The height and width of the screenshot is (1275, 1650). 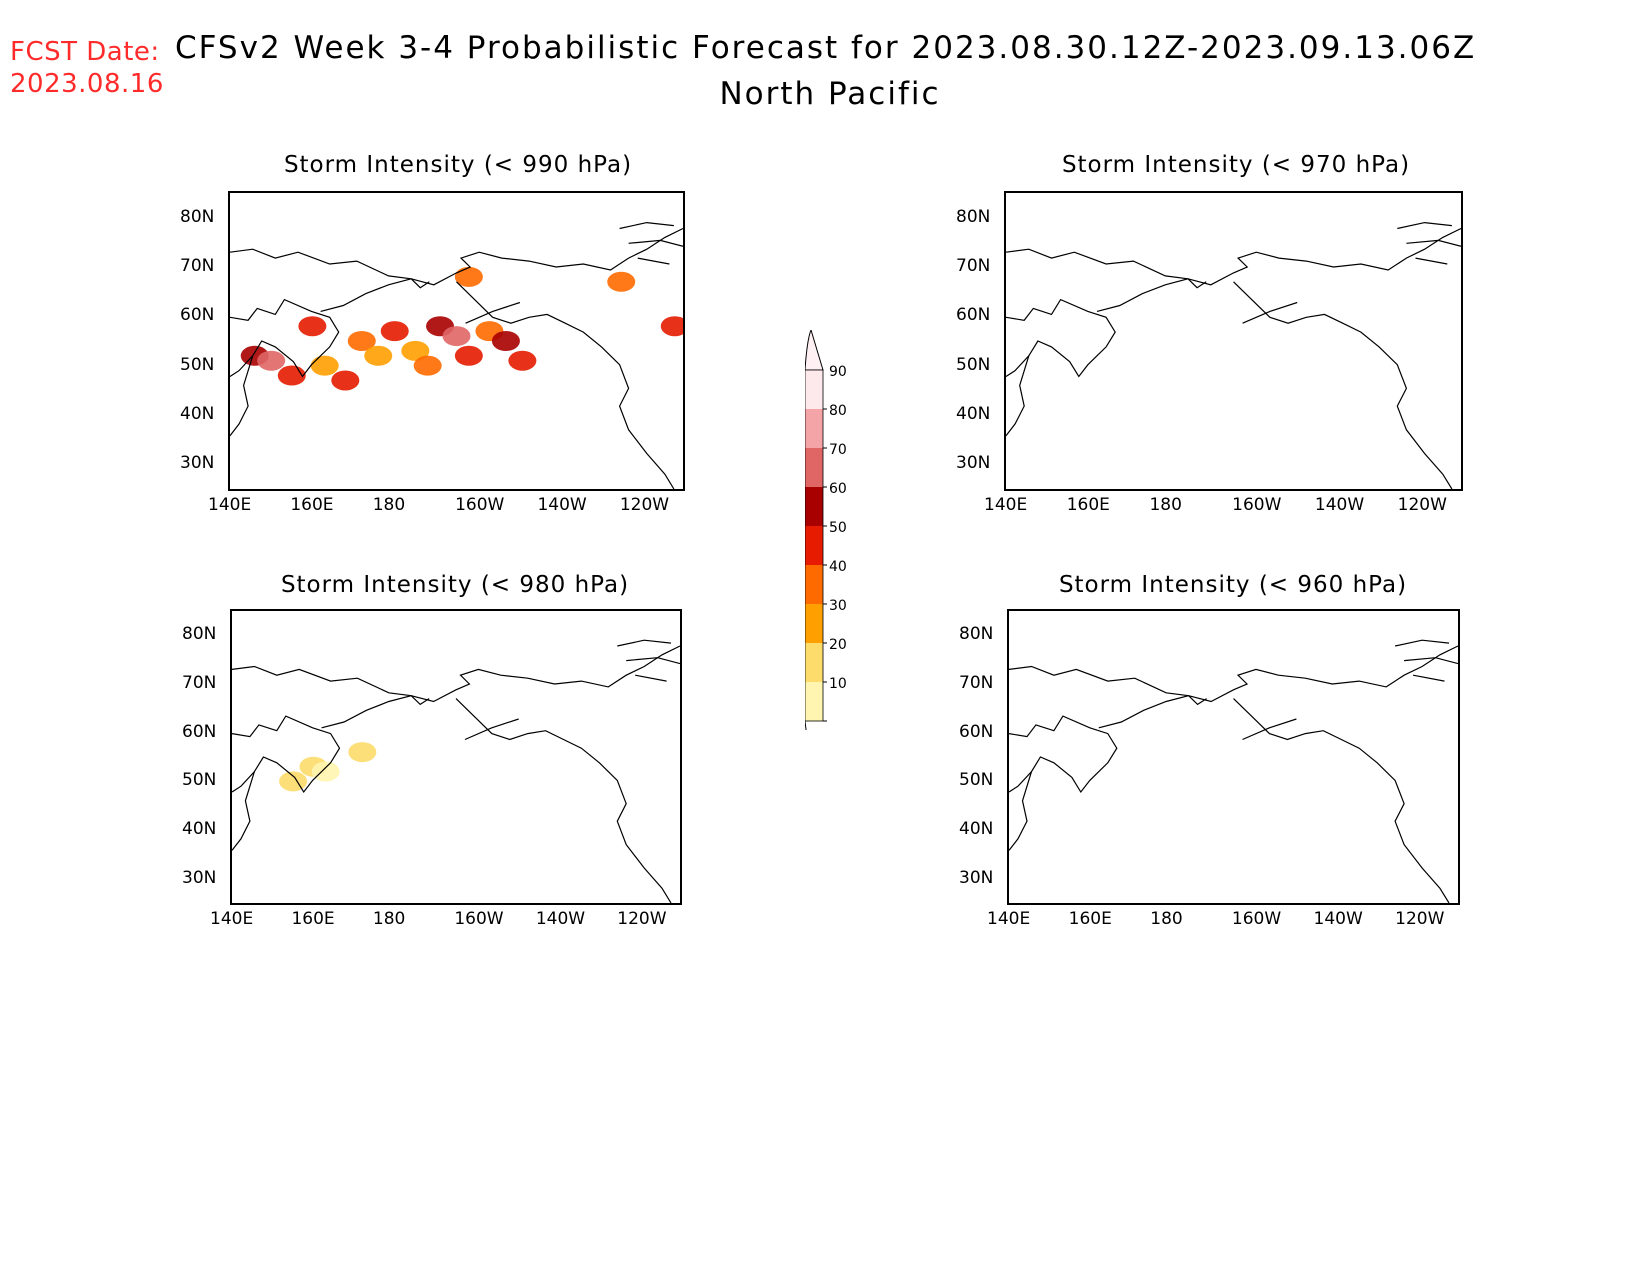 What do you see at coordinates (1236, 165) in the screenshot?
I see `panel-title-p970: Storm Intensity (< 970 hPa)` at bounding box center [1236, 165].